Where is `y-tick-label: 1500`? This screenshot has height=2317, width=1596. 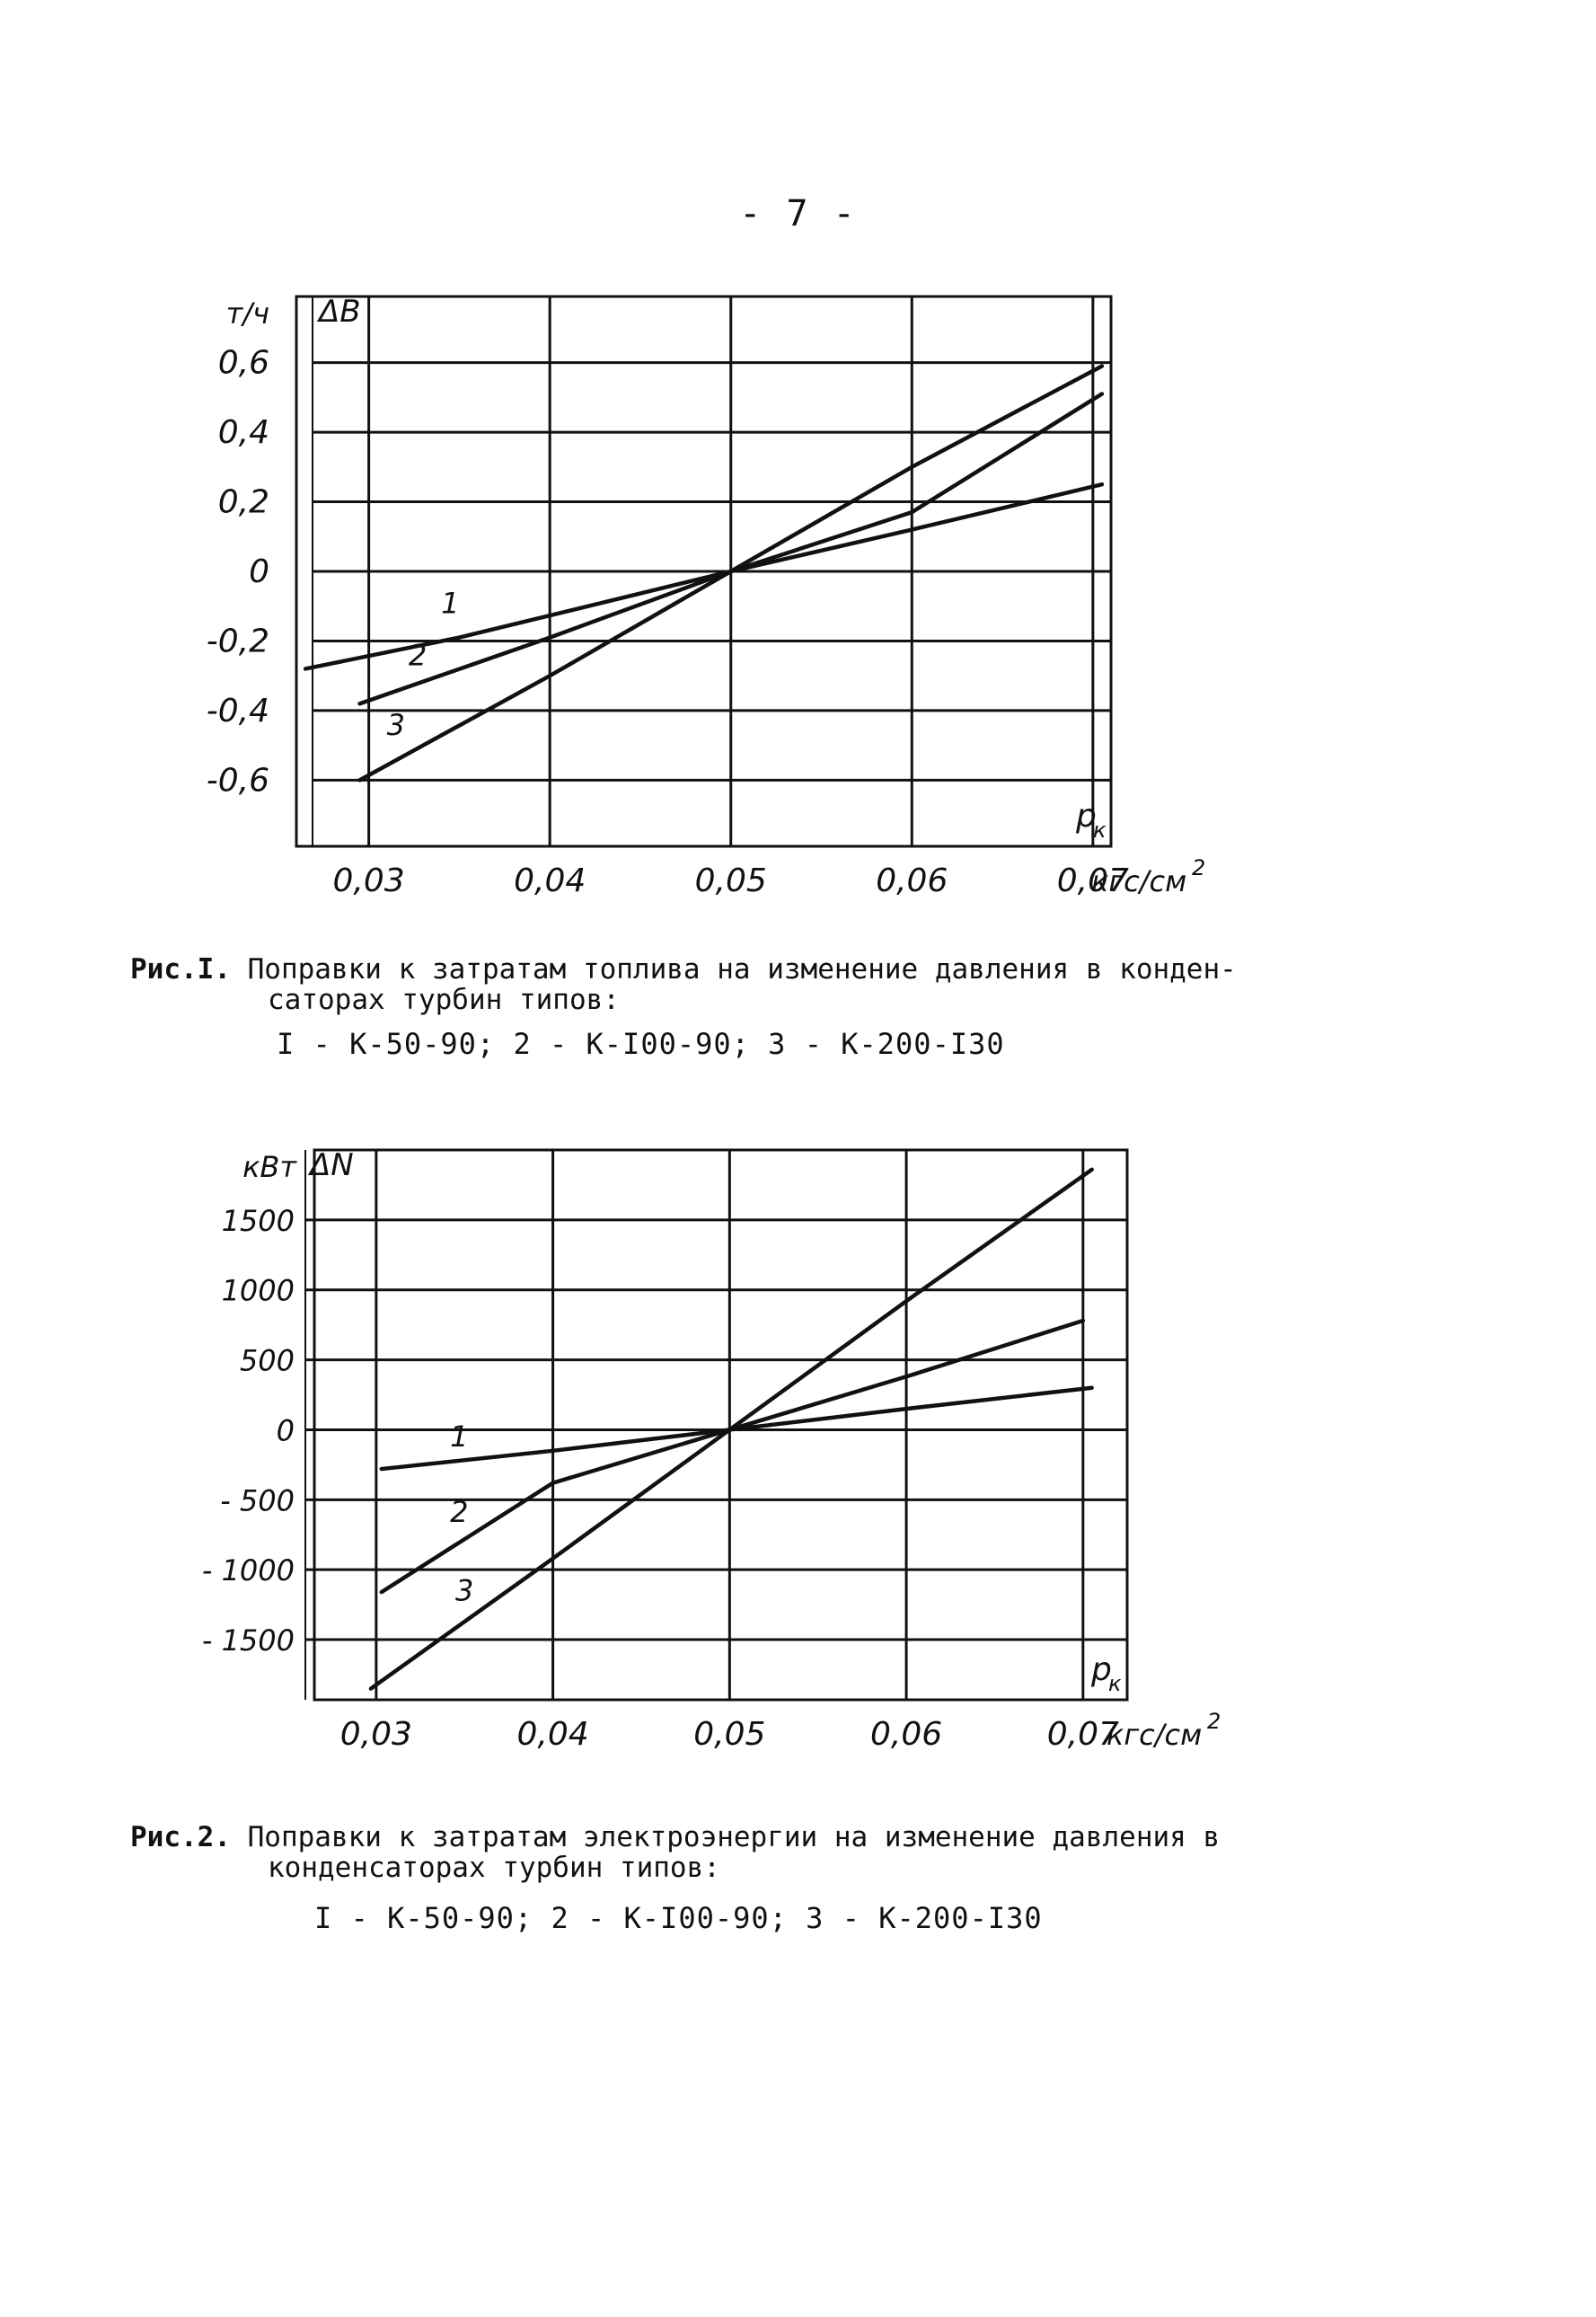
y-tick-label: 1500 is located at coordinates (258, 1221).